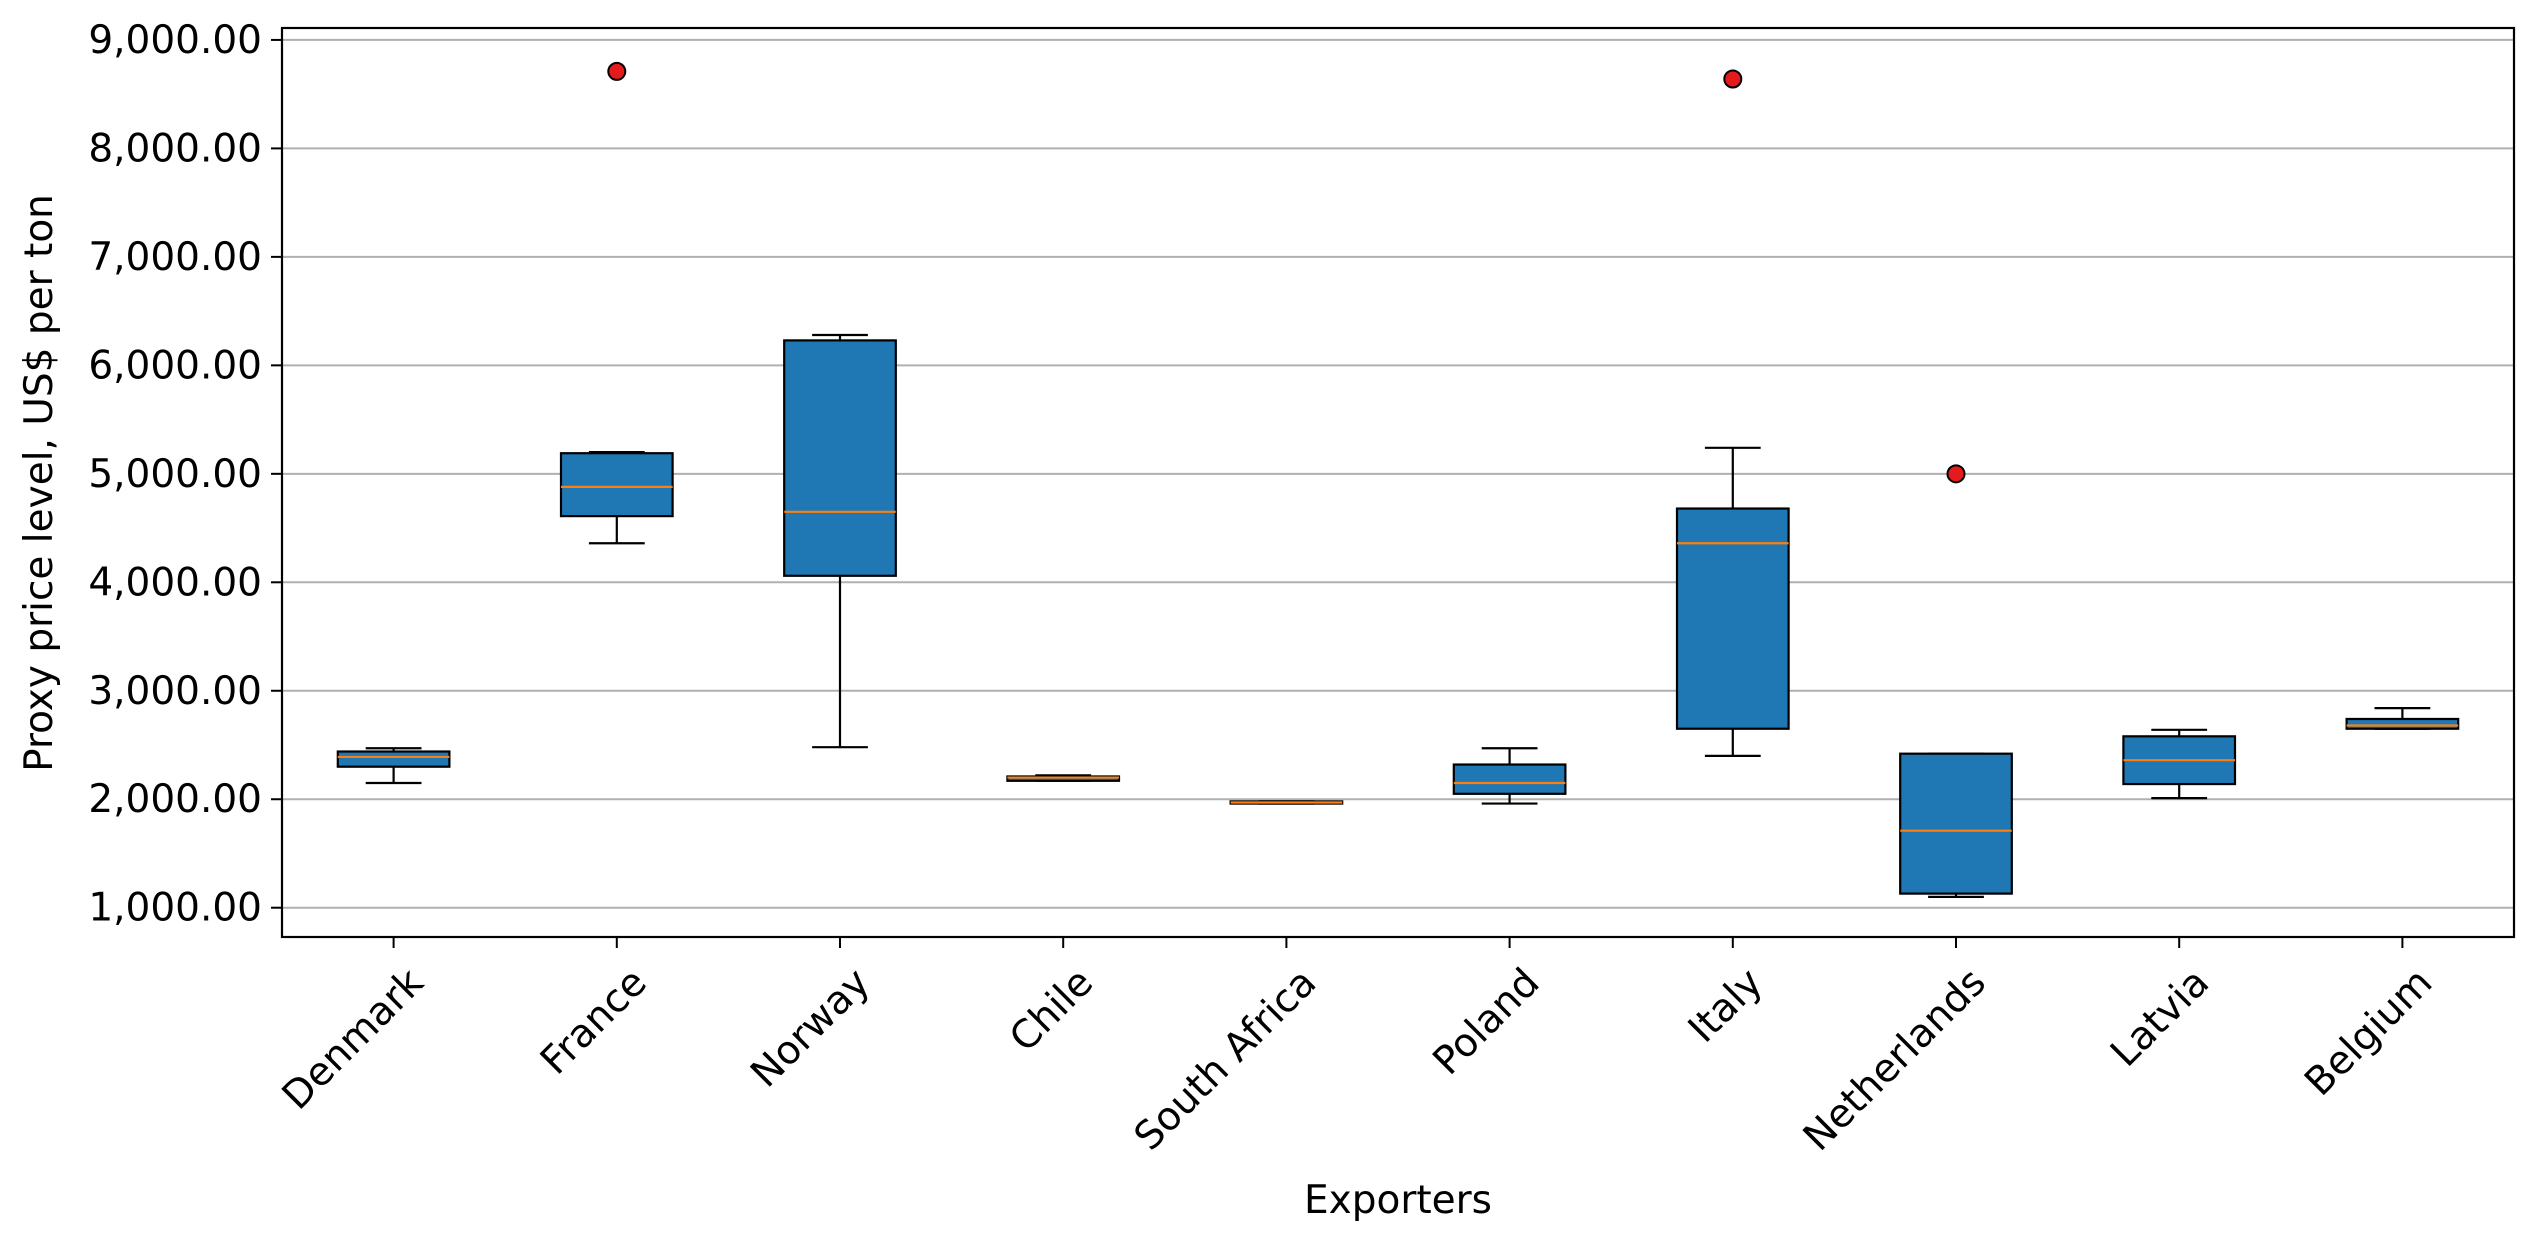  What do you see at coordinates (175, 908) in the screenshot?
I see `y-tick-label: 1,000.00` at bounding box center [175, 908].